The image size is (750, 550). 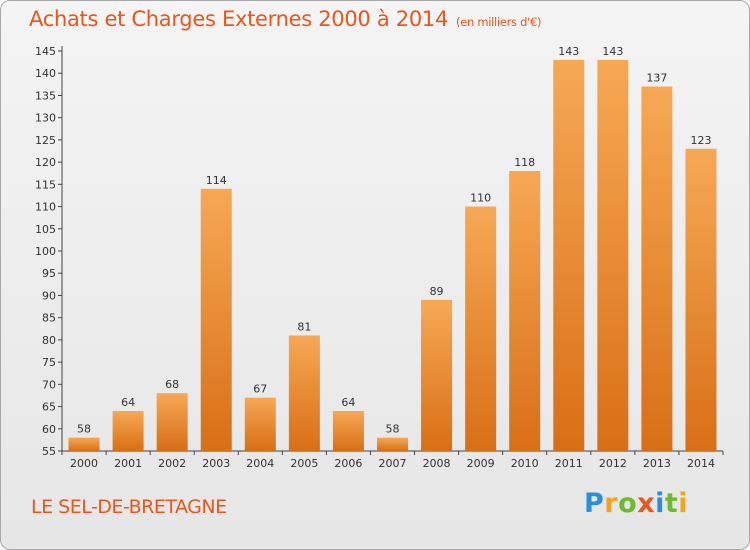 What do you see at coordinates (172, 422) in the screenshot?
I see `bar-2002` at bounding box center [172, 422].